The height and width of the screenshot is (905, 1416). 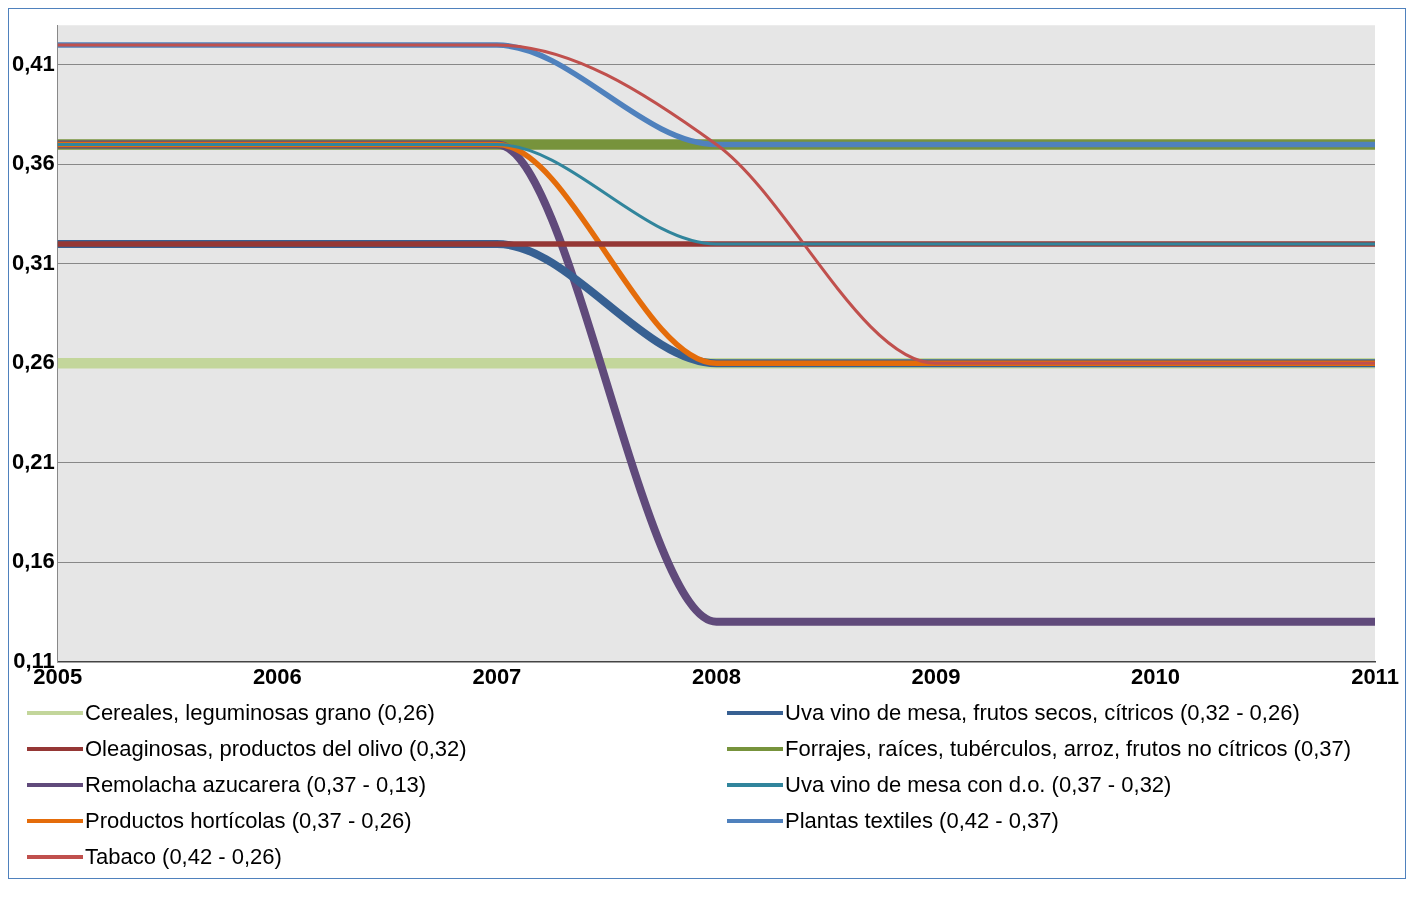 I want to click on y-tick-label: 0,26, so click(x=33, y=362).